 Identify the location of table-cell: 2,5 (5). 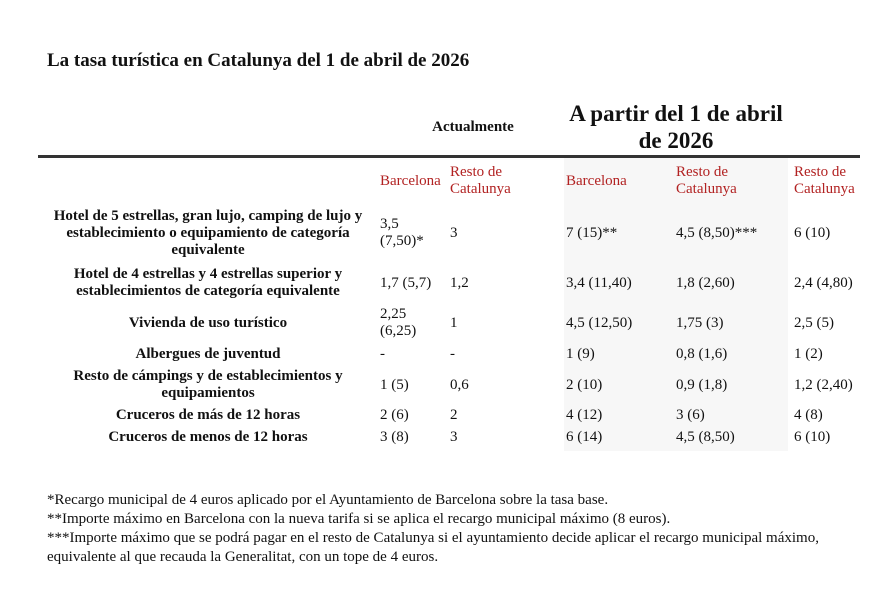
(814, 322).